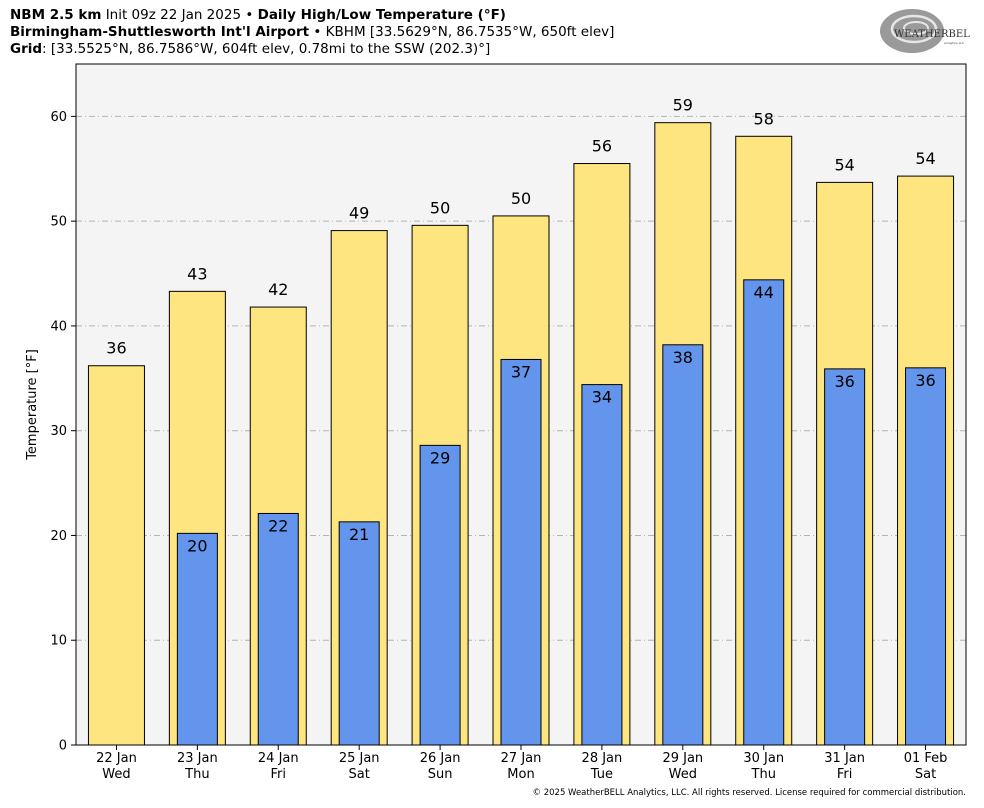 This screenshot has height=808, width=984. I want to click on logo-swirl-core, so click(916, 28).